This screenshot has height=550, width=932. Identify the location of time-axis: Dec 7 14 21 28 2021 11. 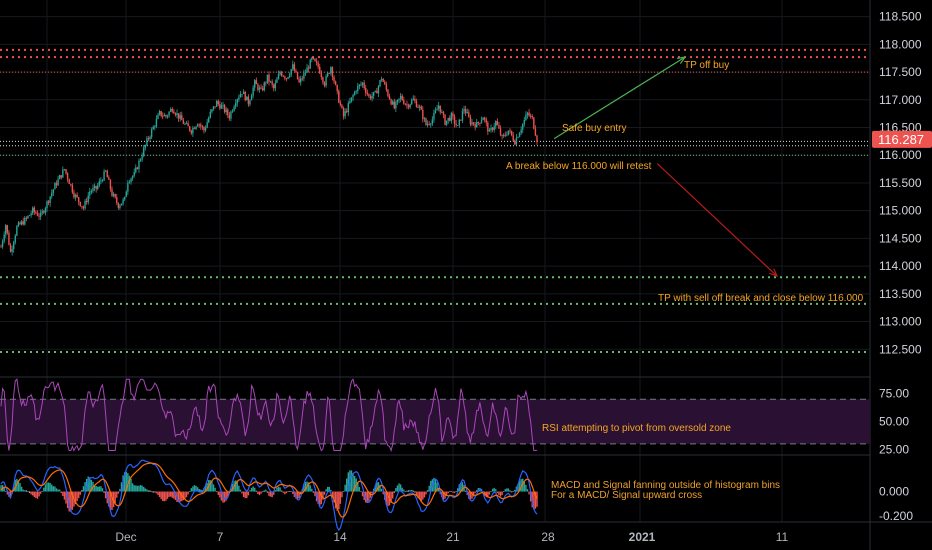
(451, 537).